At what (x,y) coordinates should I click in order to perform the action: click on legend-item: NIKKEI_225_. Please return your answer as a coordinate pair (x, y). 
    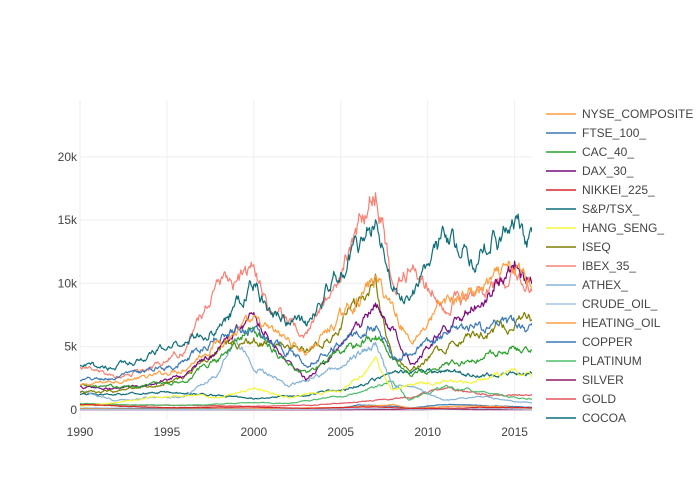
    Looking at the image, I should click on (600, 190).